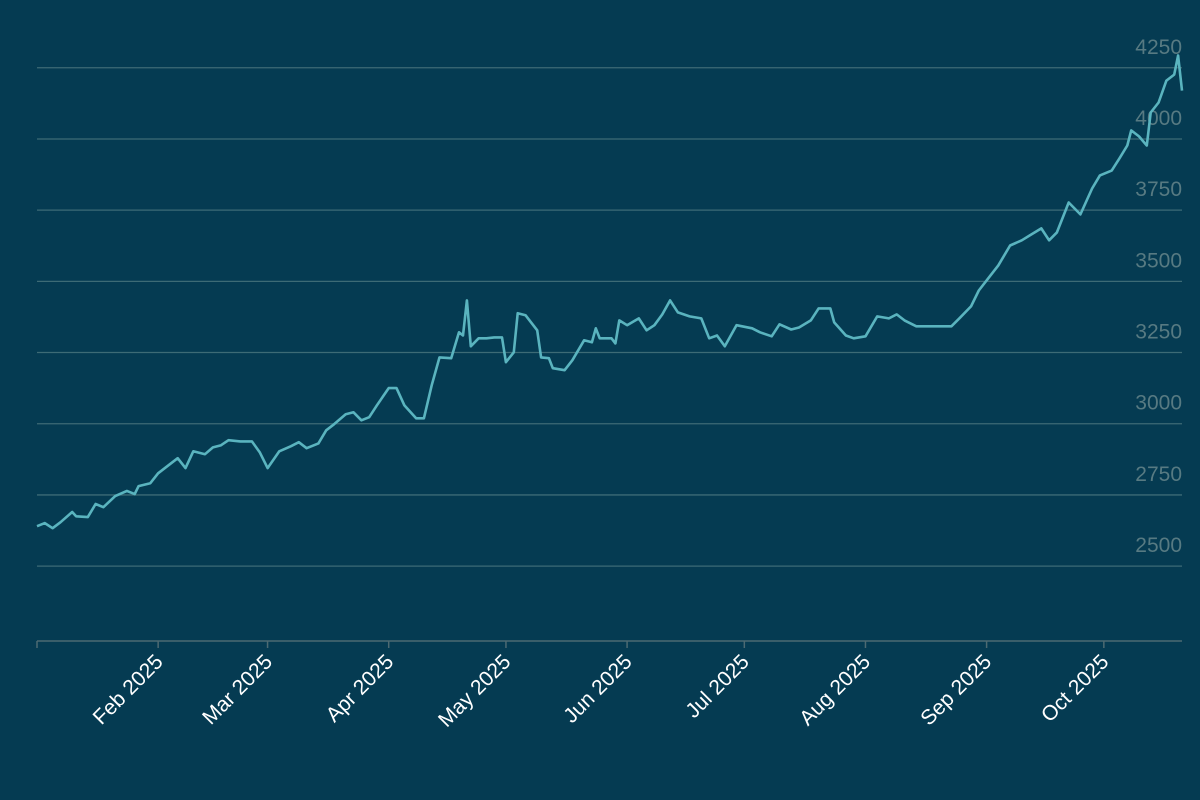 The image size is (1200, 800). I want to click on y-tick-label: 3500, so click(1158, 260).